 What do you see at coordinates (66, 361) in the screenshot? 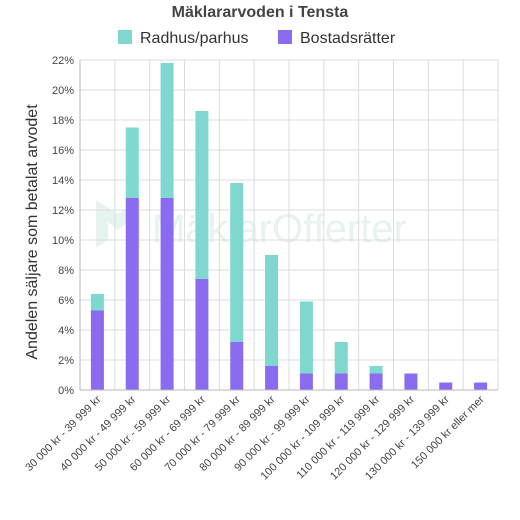
I see `y-tick-label: 2%` at bounding box center [66, 361].